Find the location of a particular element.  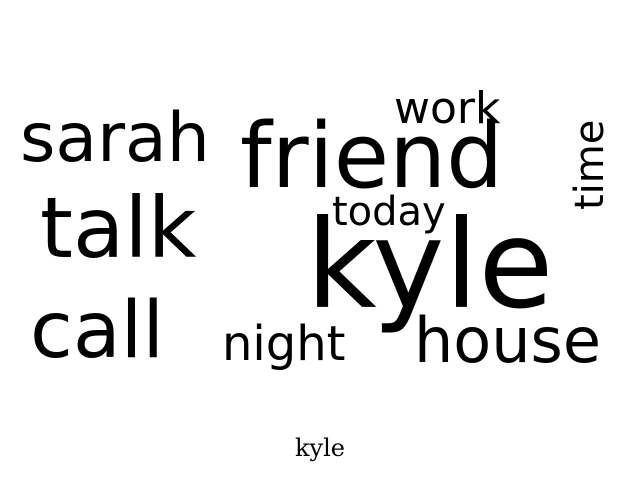

word-night: night is located at coordinates (284, 344).